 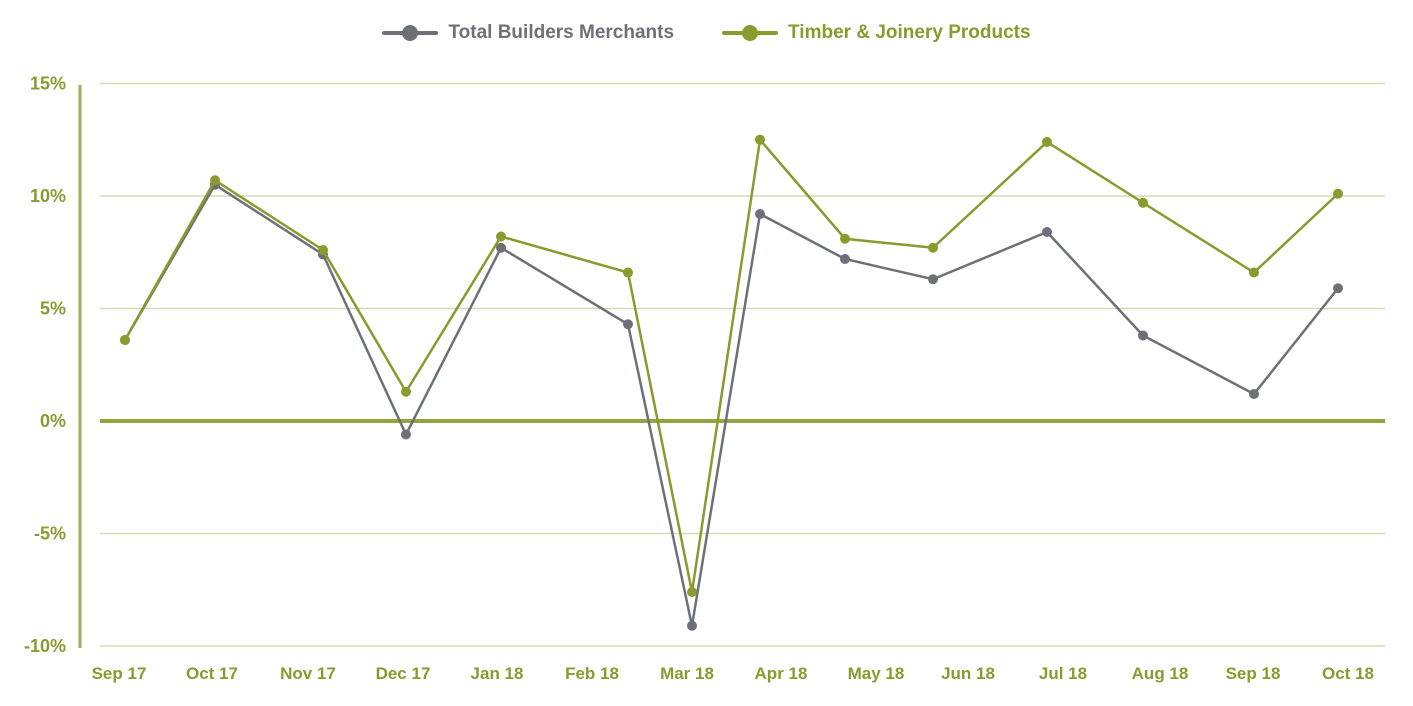 I want to click on x-tick-label: Jun 18, so click(x=968, y=673).